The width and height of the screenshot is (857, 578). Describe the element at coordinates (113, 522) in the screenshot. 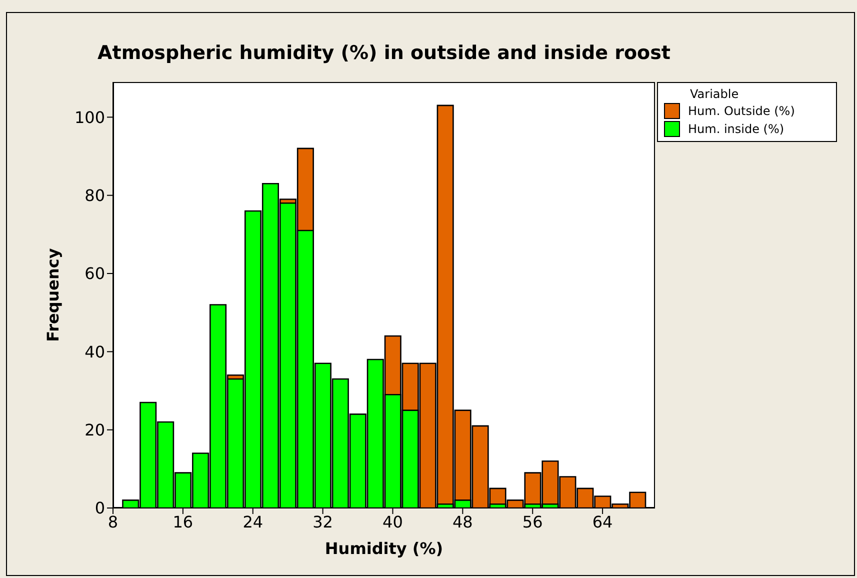

I see `x-tick-label: 8` at that location.